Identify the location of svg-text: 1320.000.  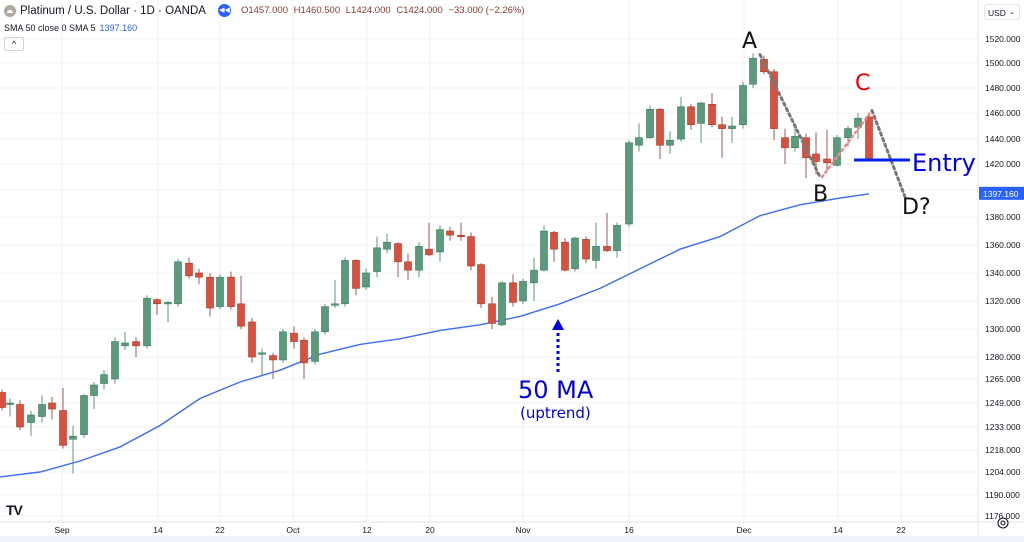
(1003, 301).